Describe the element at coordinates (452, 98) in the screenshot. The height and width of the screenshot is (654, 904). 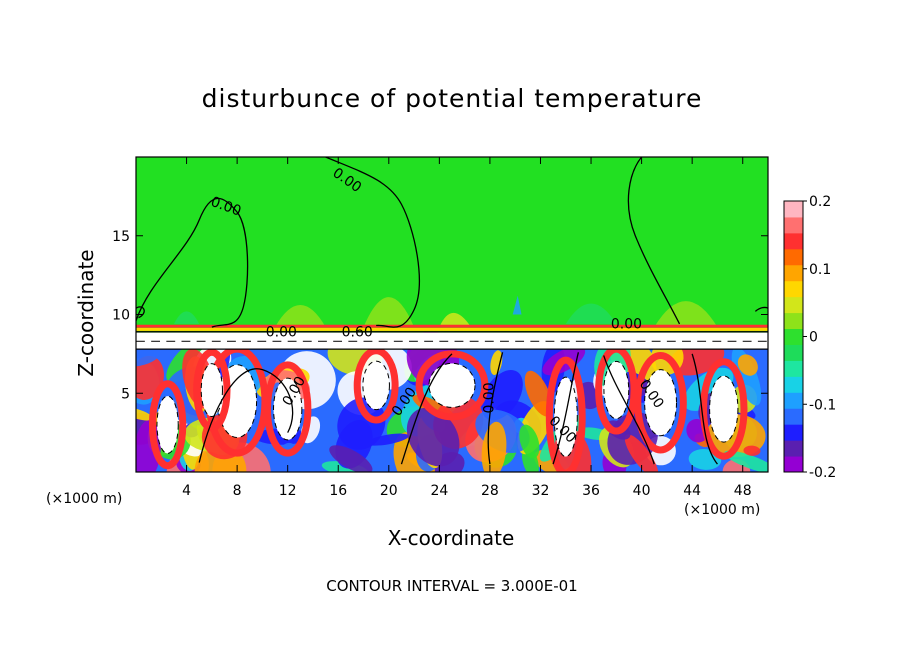
I see `chart-title: disturbunce of potential temperature` at that location.